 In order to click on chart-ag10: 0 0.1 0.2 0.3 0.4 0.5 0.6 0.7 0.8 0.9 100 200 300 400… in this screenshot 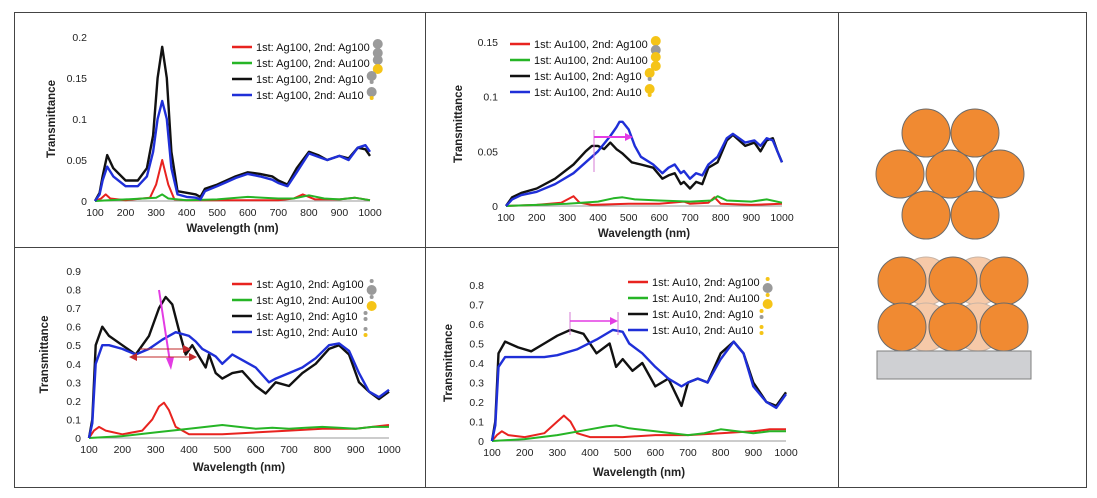, I will do `click(220, 370)`.